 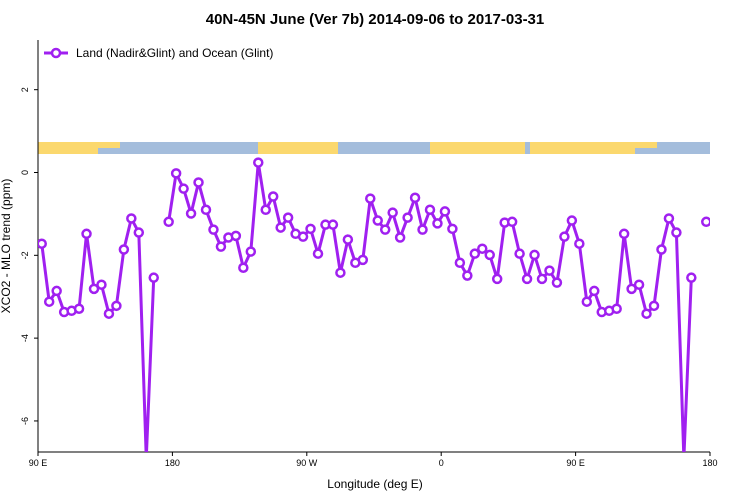 I want to click on land-ocean-strip, so click(x=374, y=148).